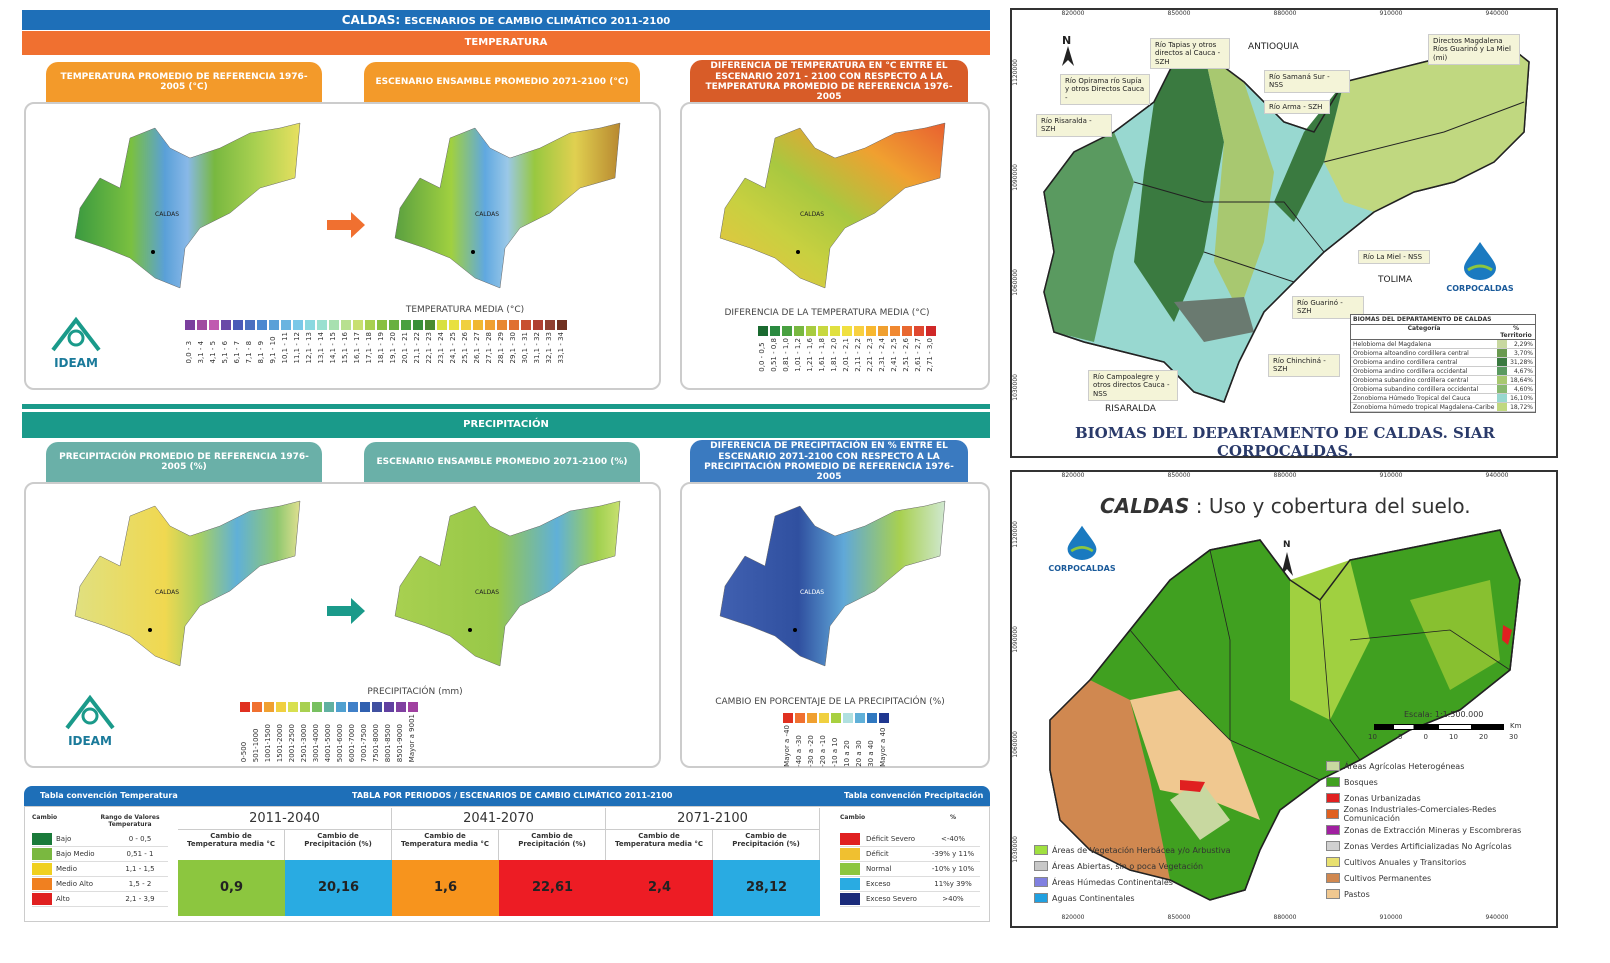  I want to click on precip-convention-row: Exceso 11%y 39%, so click(910, 884).